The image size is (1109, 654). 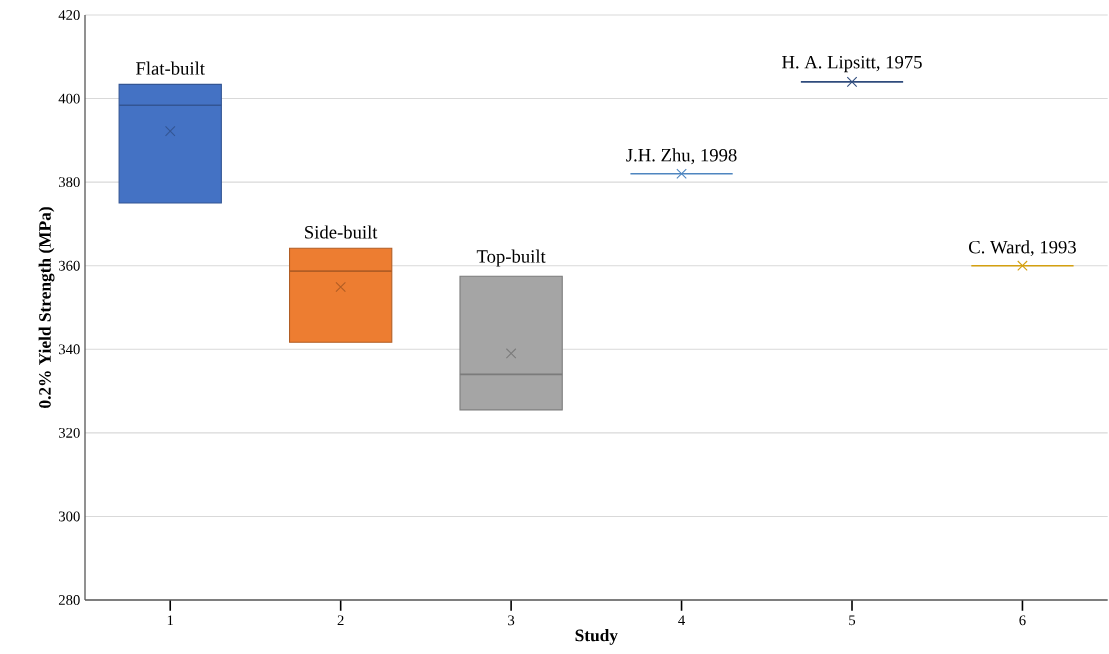 What do you see at coordinates (69, 98) in the screenshot?
I see `y-tick-label: 400` at bounding box center [69, 98].